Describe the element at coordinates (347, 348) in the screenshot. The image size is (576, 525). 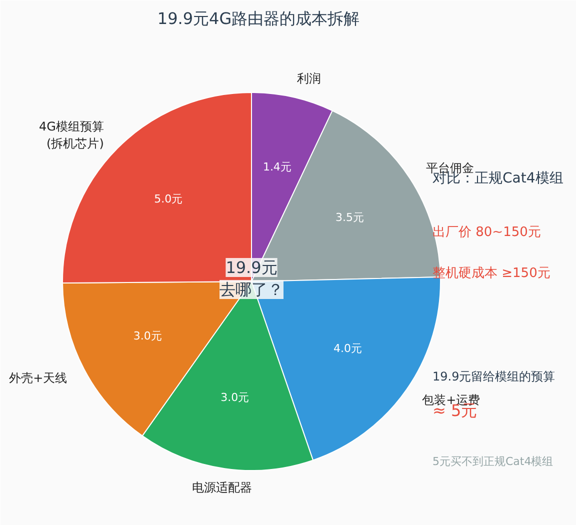
I see `data-label: 4.0元` at that location.